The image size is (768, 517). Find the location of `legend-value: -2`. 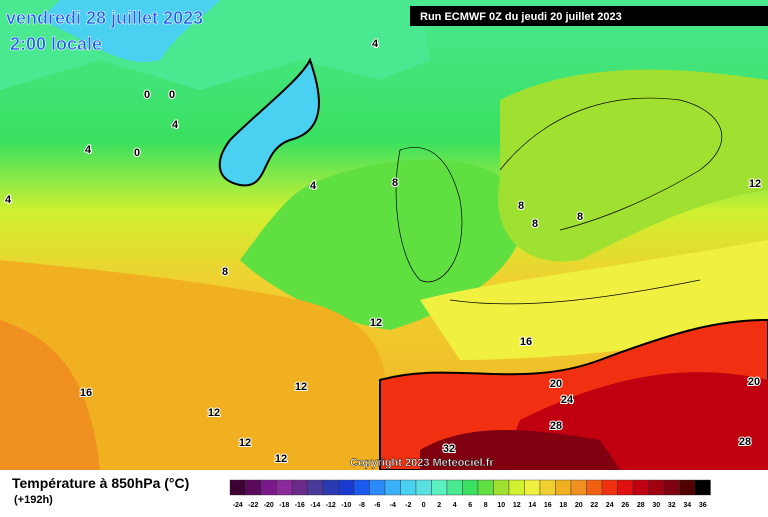

legend-value: -2 is located at coordinates (408, 505).